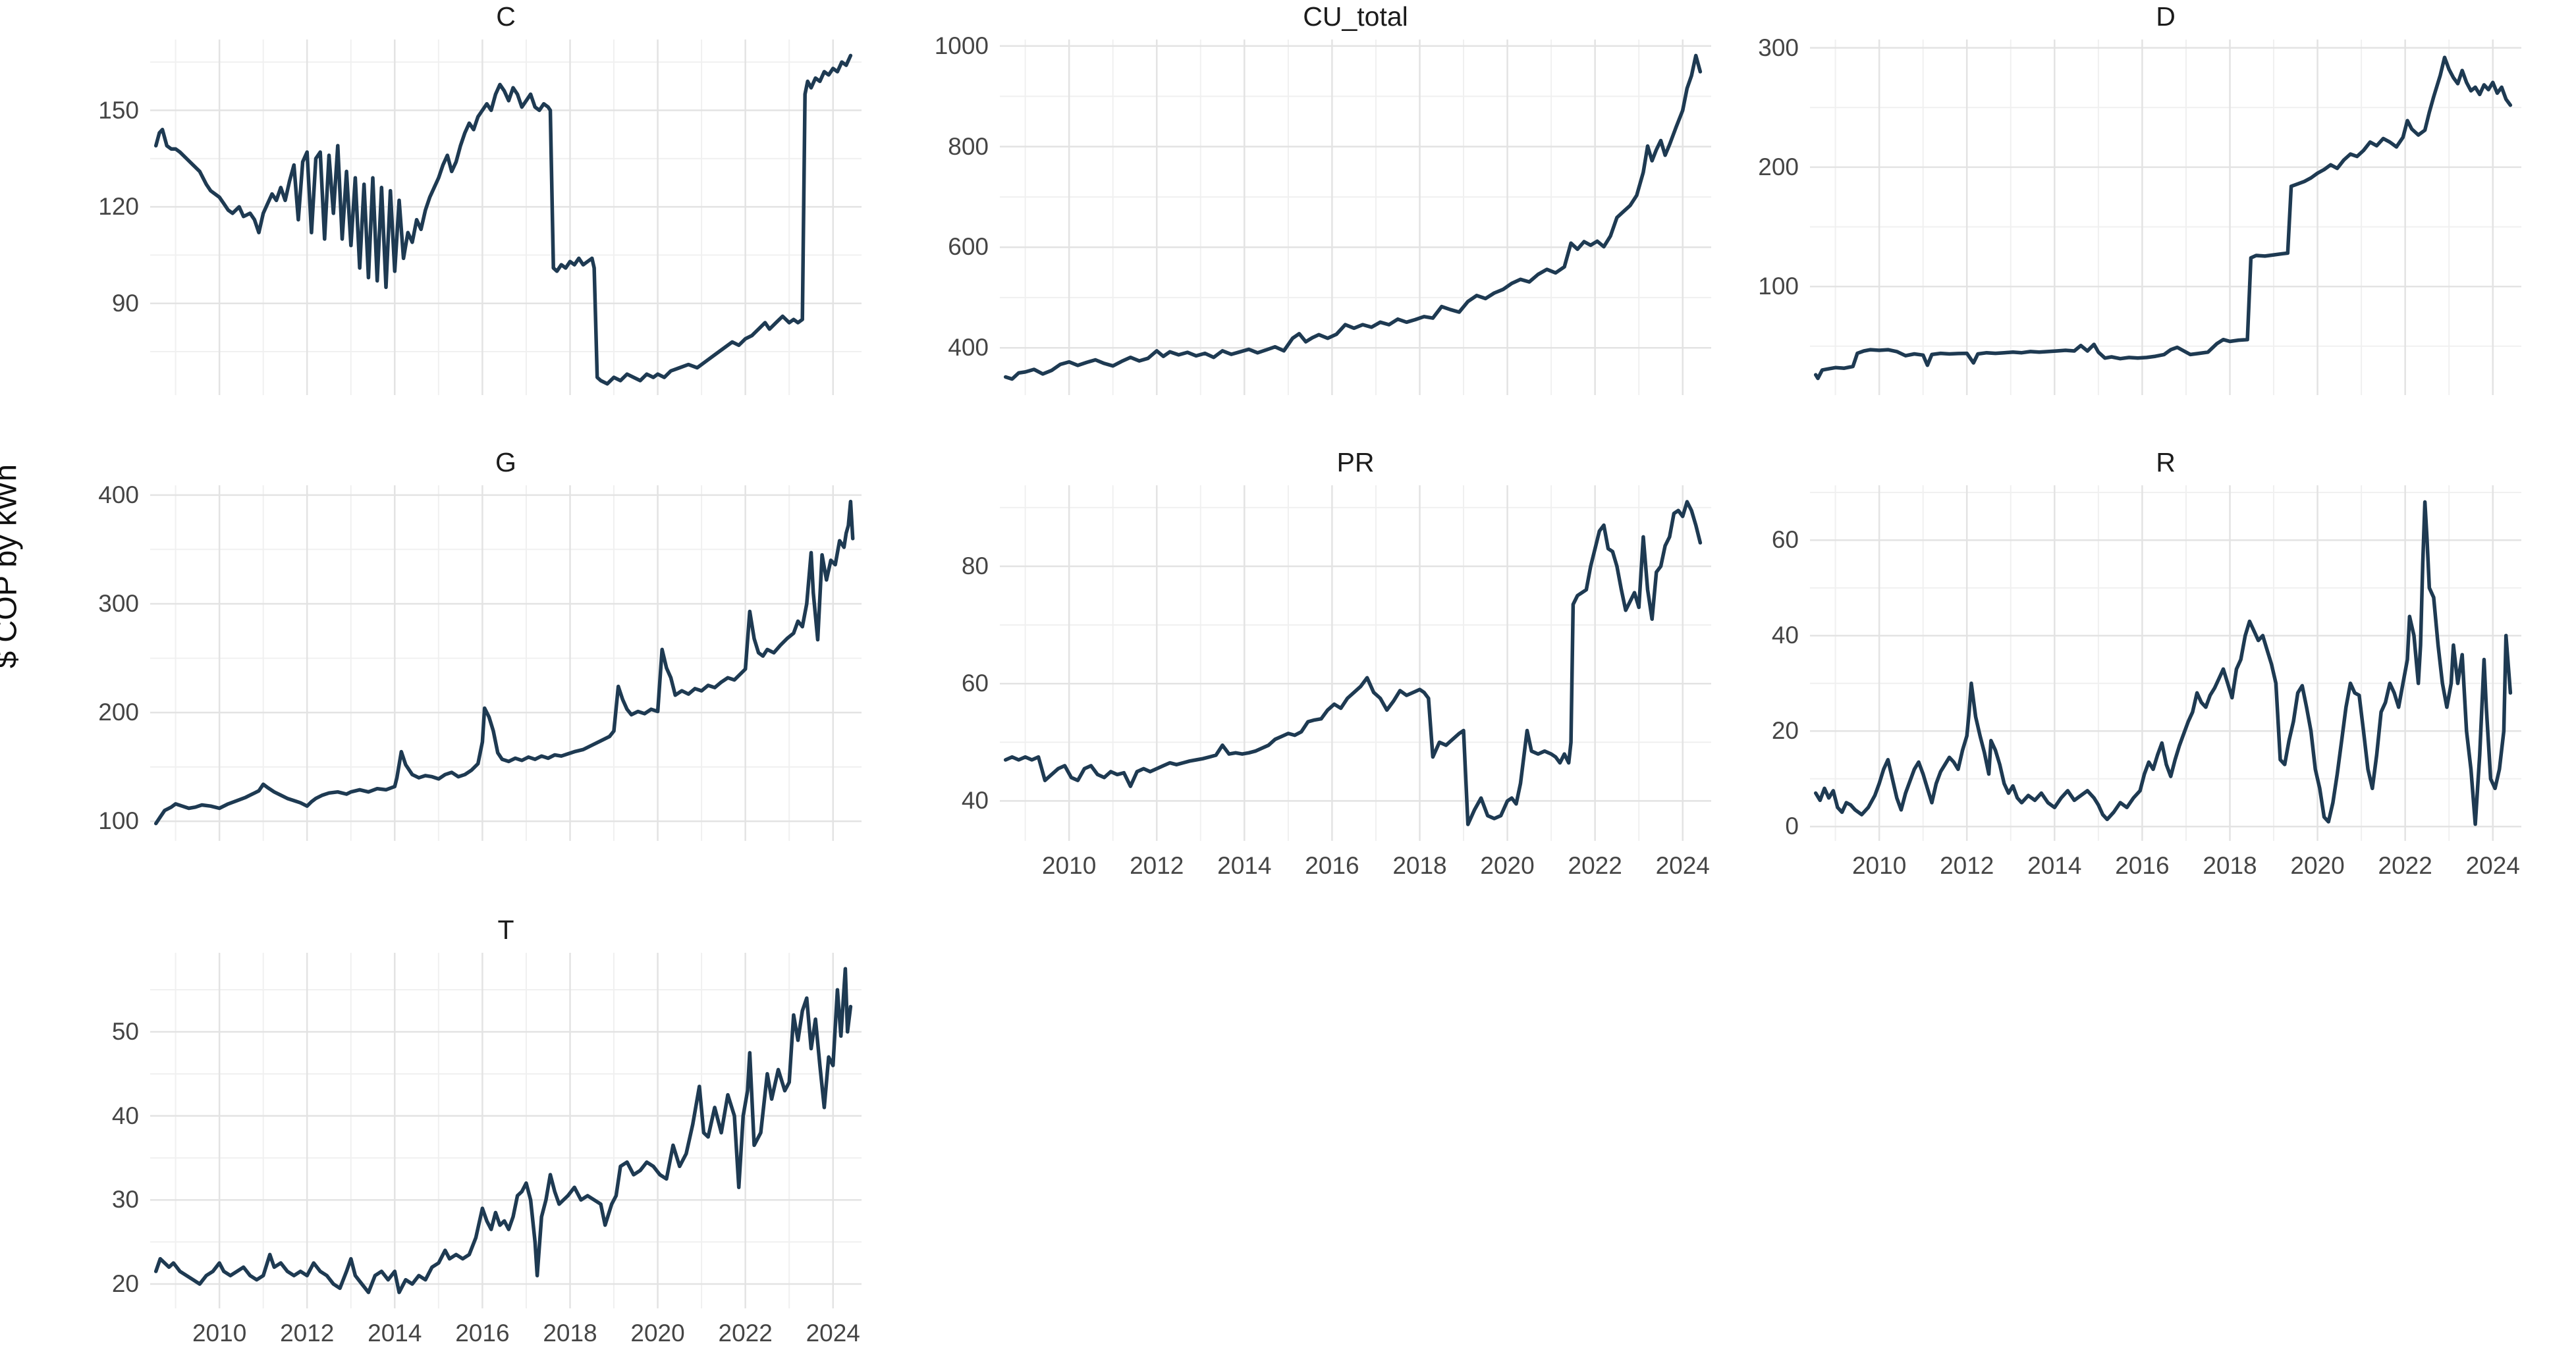  Describe the element at coordinates (125, 303) in the screenshot. I see `y-tick-label: 90` at that location.